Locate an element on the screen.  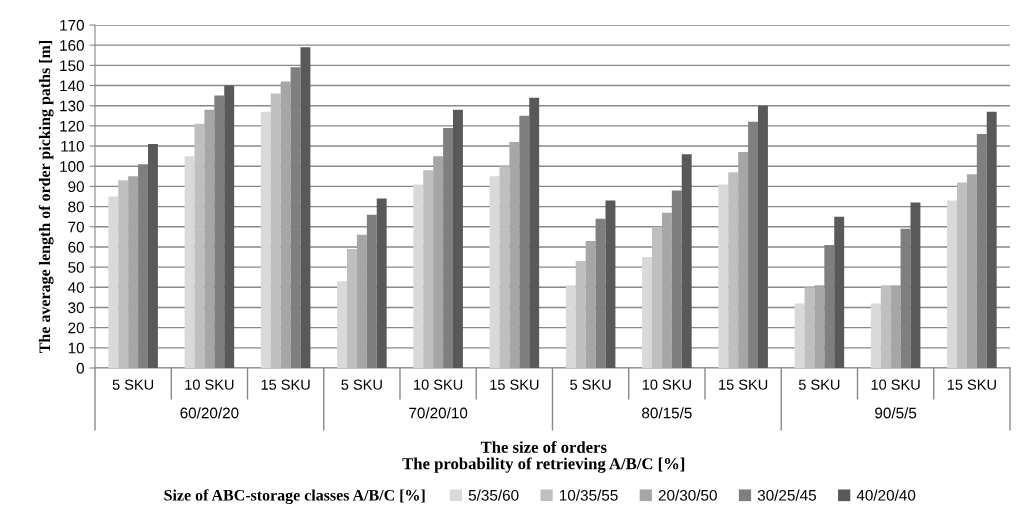
y-tick-label: 130 is located at coordinates (72, 106).